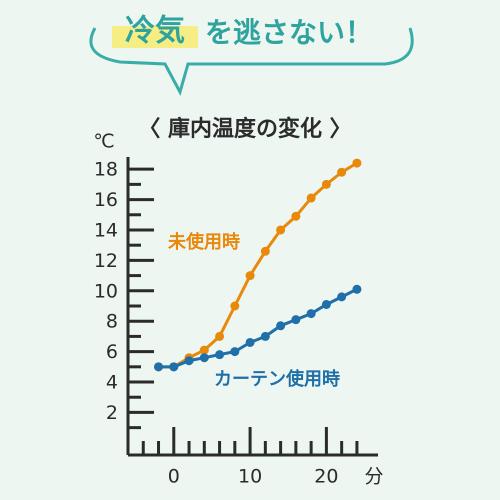 The image size is (500, 500). What do you see at coordinates (106, 230) in the screenshot?
I see `y-tick-label: 14` at bounding box center [106, 230].